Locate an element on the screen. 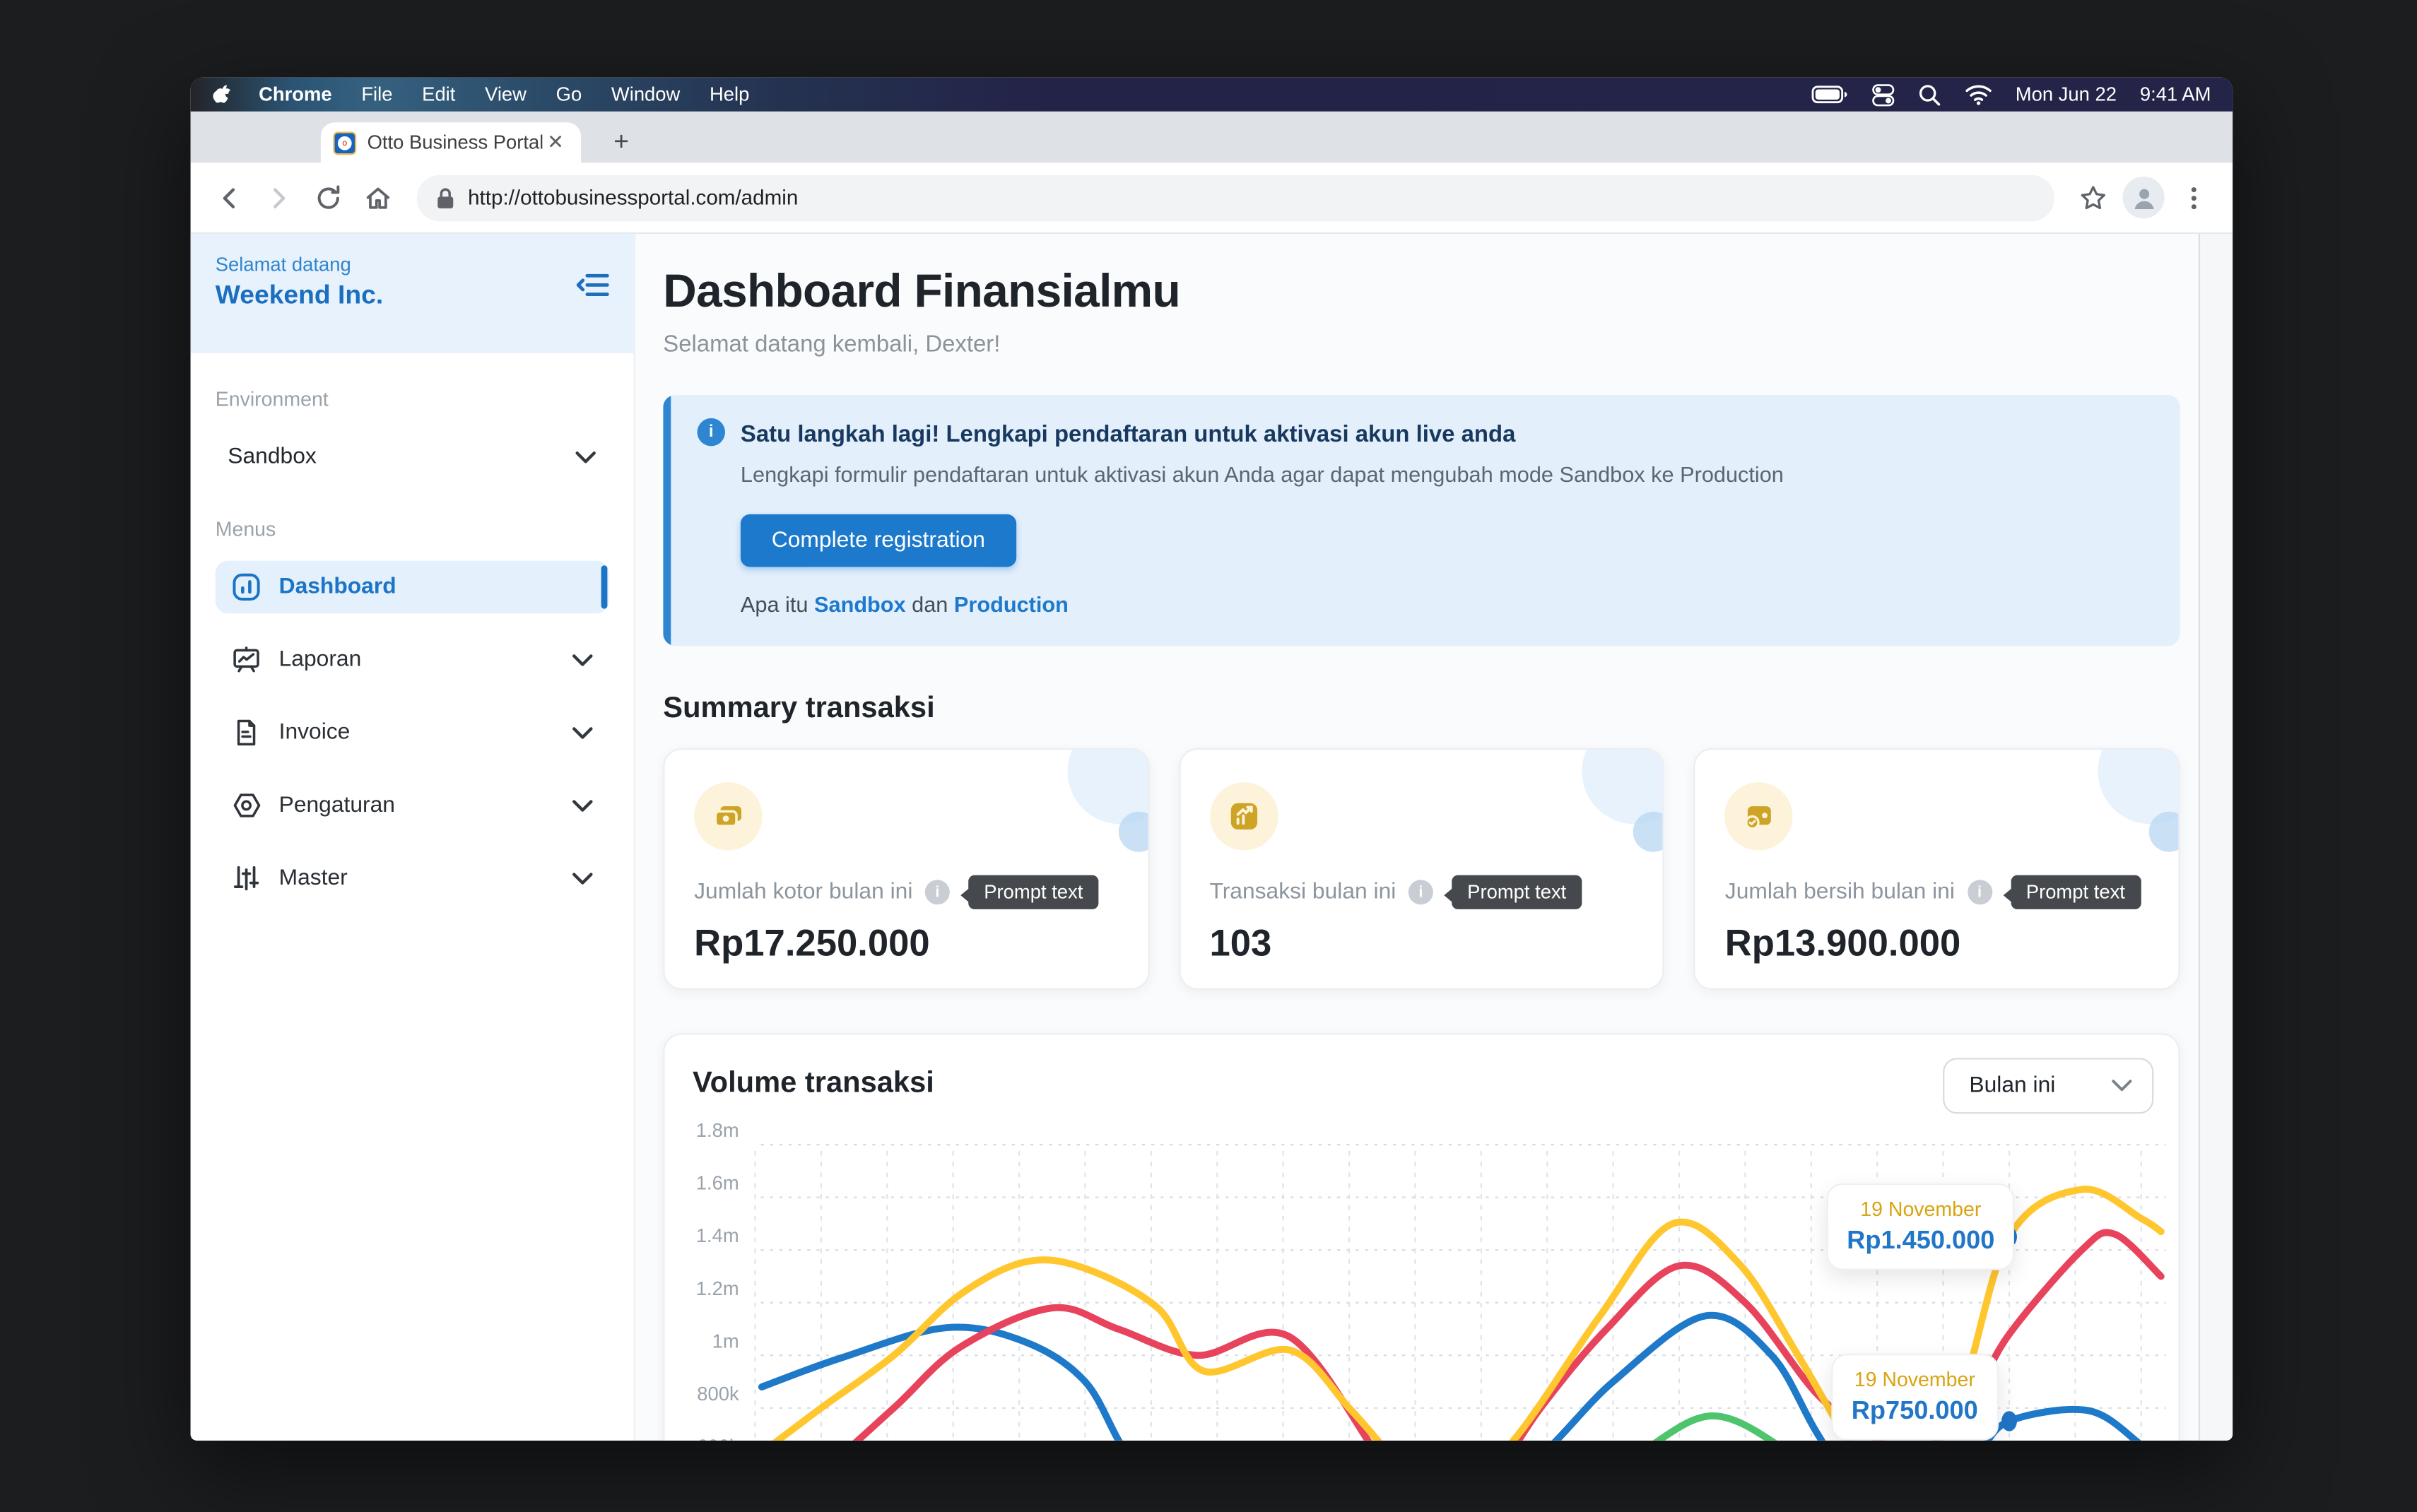  y-tick: 1.4m is located at coordinates (717, 1236).